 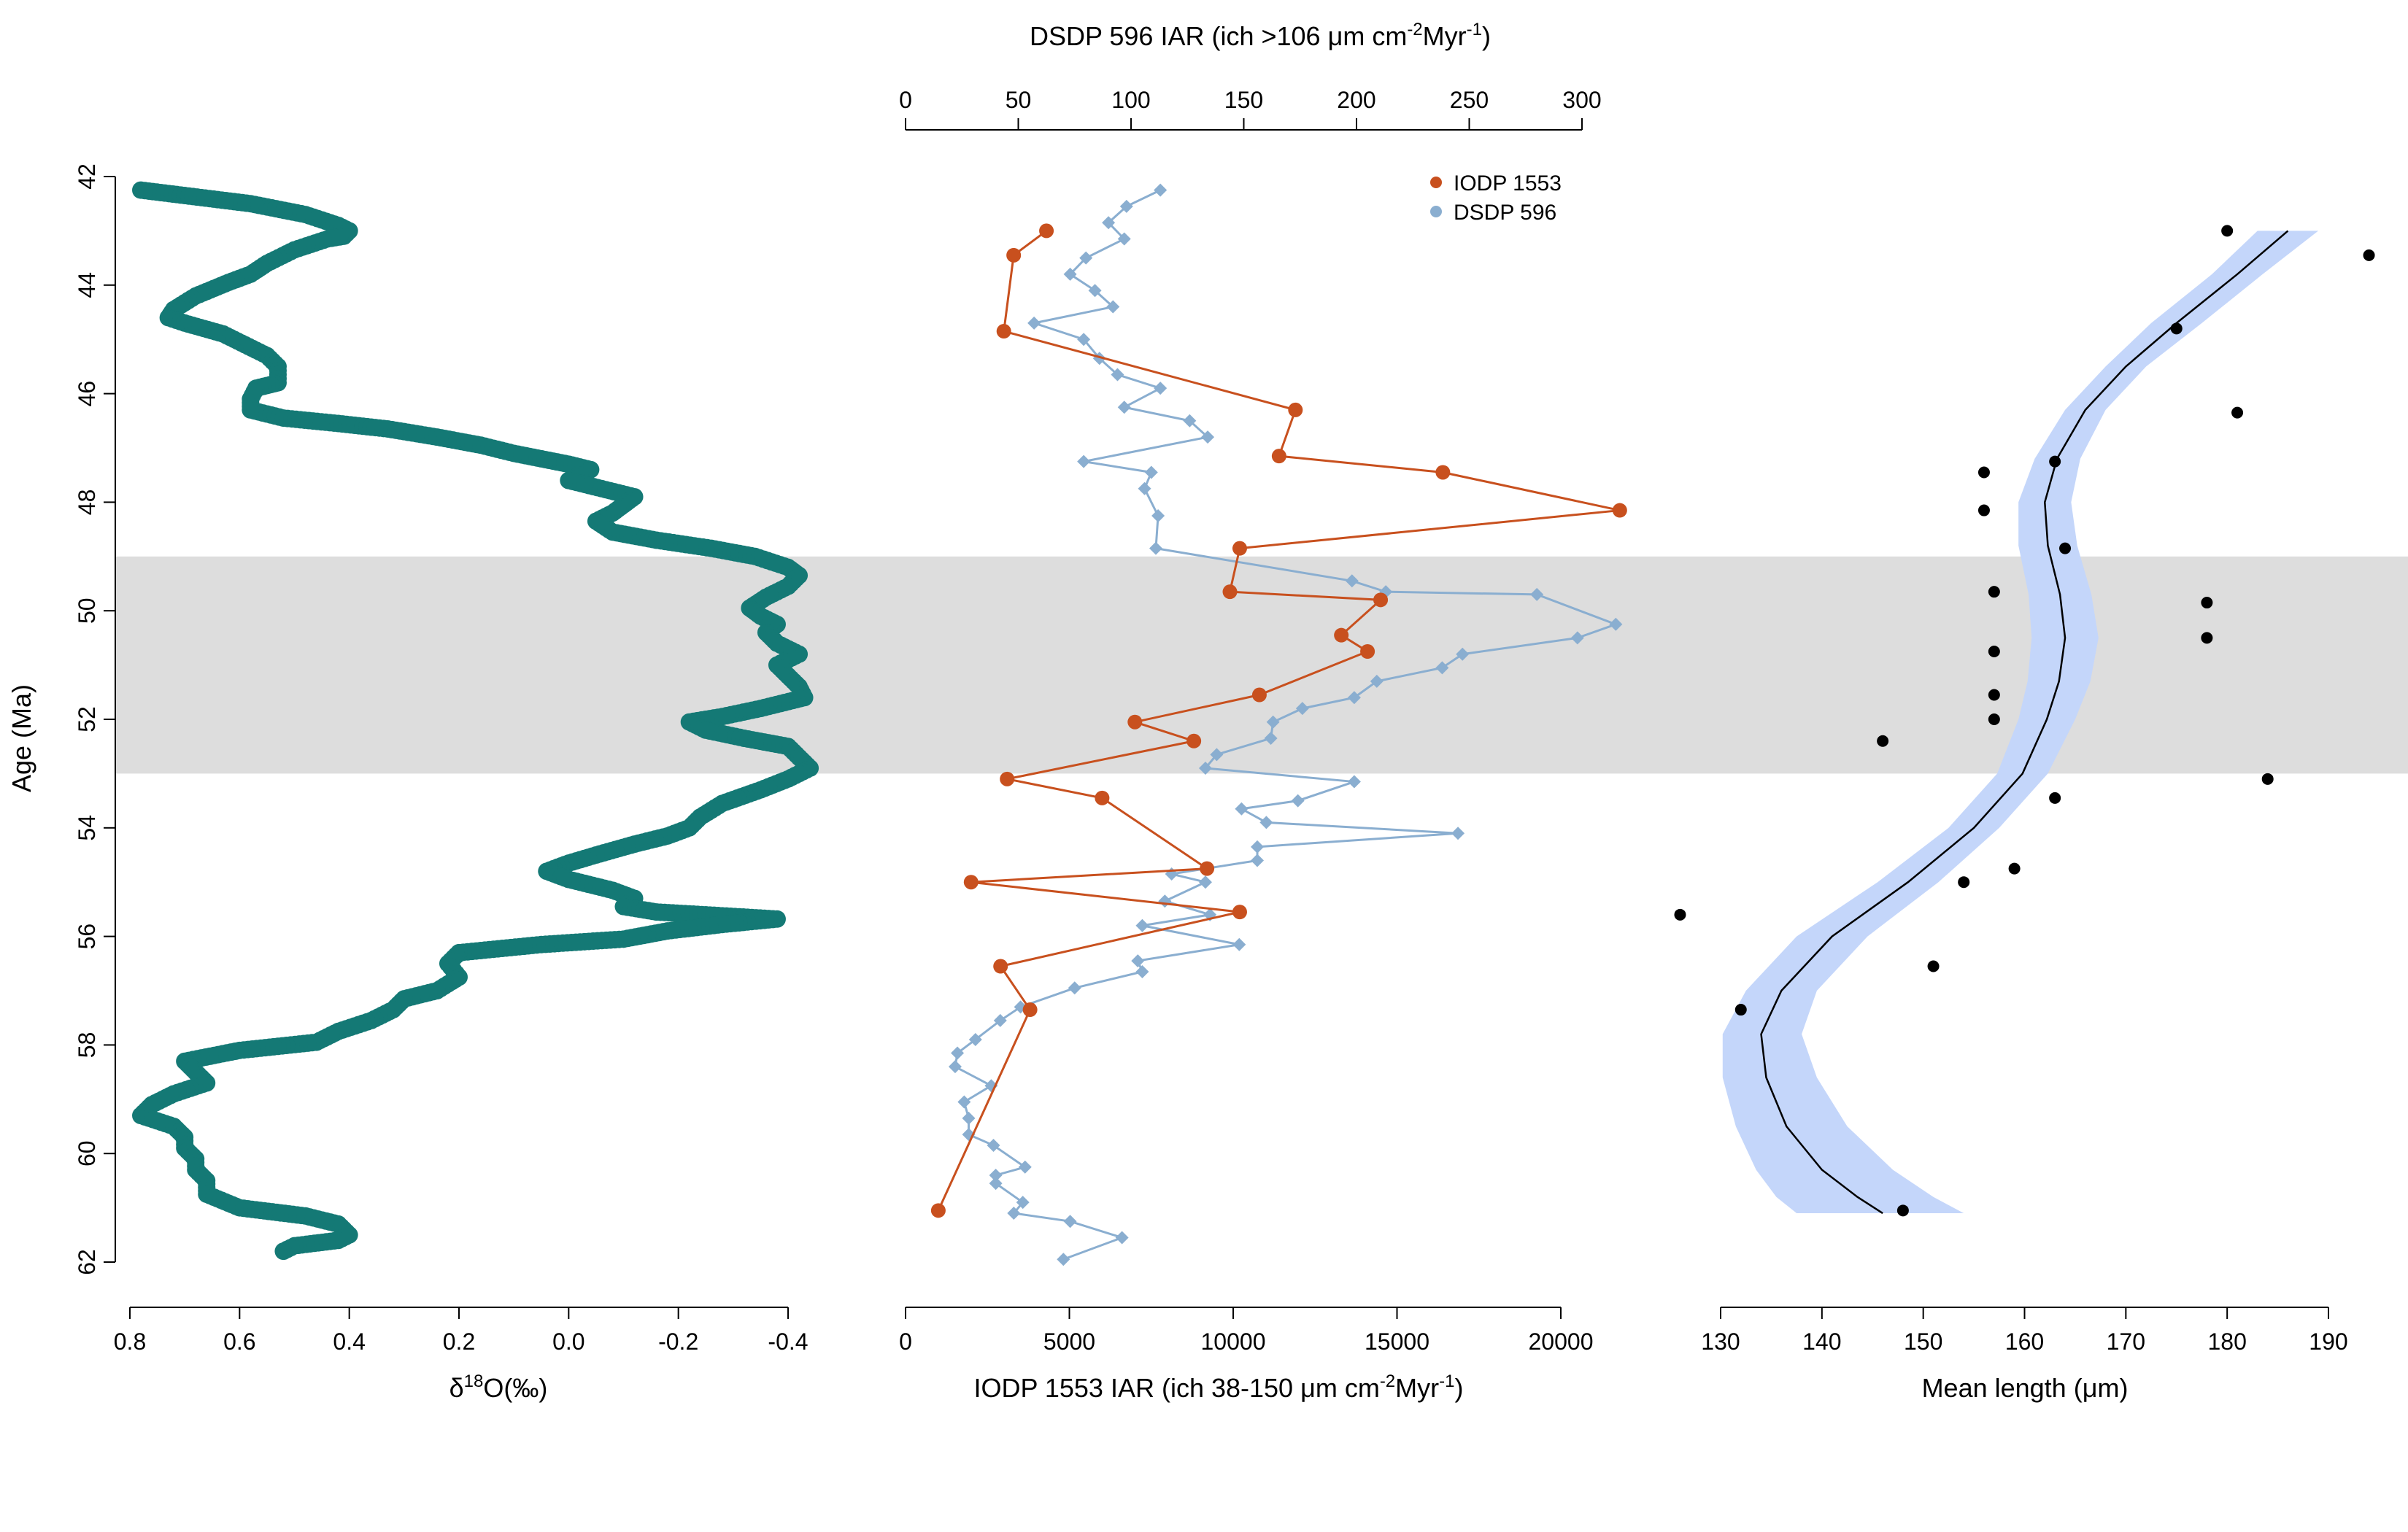 I want to click on y-axis-label: Age (Ma), so click(x=21, y=738).